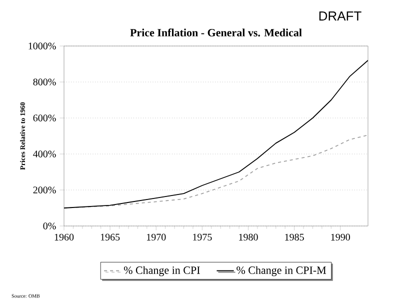  Describe the element at coordinates (42, 46) in the screenshot. I see `y-tick-label: 1000%` at that location.